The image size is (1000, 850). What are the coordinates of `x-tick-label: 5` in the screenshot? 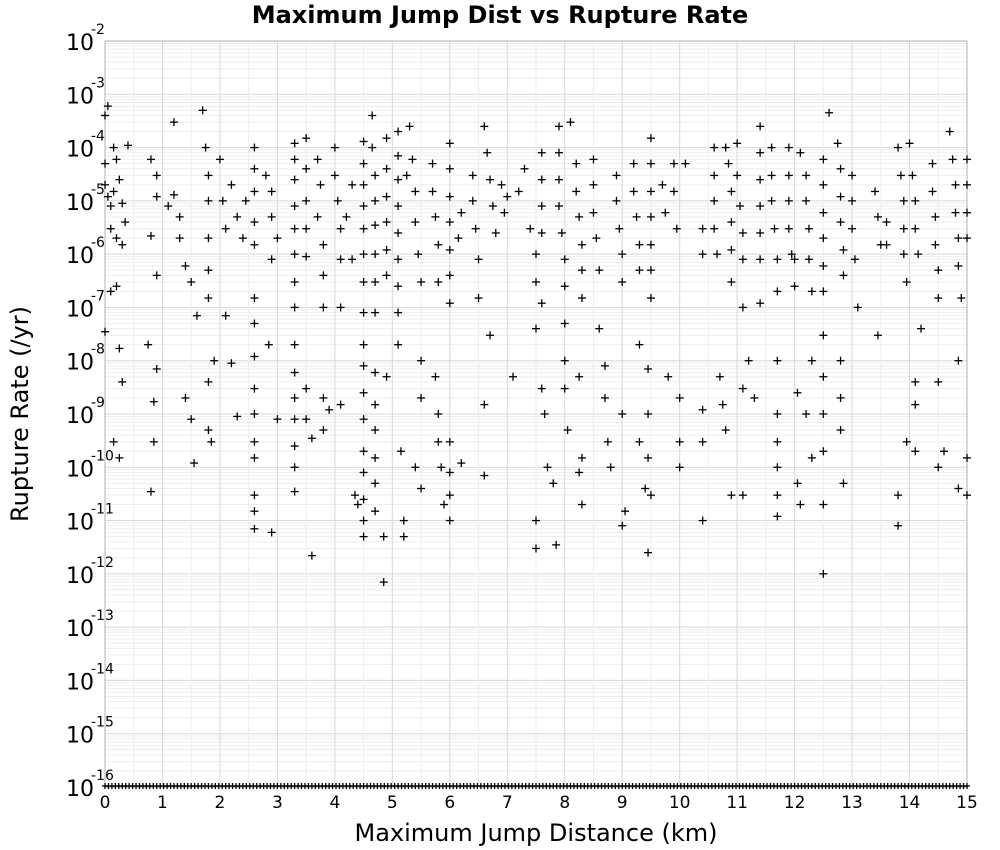 It's located at (392, 803).